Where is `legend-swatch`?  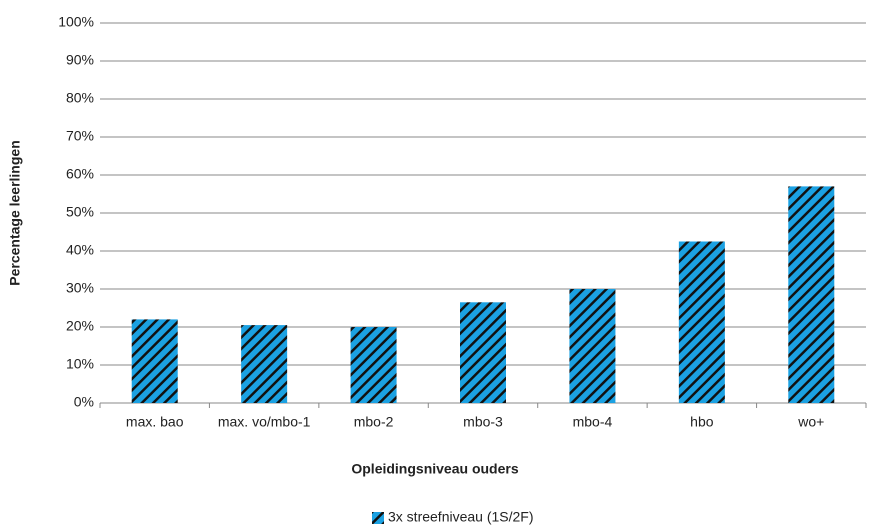 legend-swatch is located at coordinates (378, 518).